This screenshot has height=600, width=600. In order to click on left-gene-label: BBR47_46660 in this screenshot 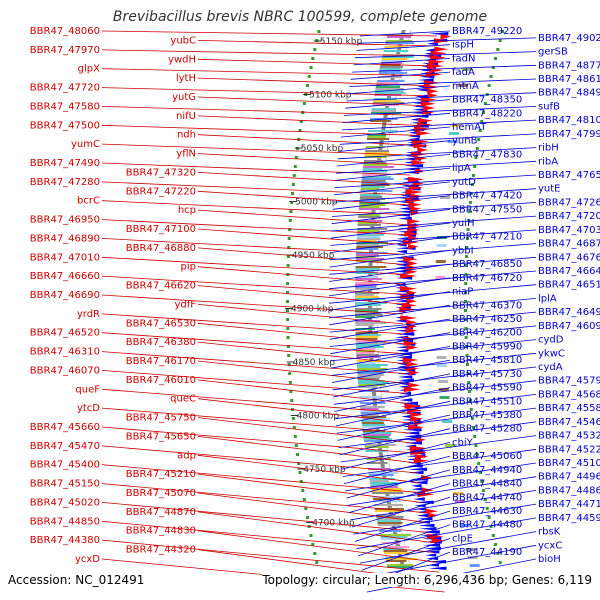, I will do `click(65, 276)`.